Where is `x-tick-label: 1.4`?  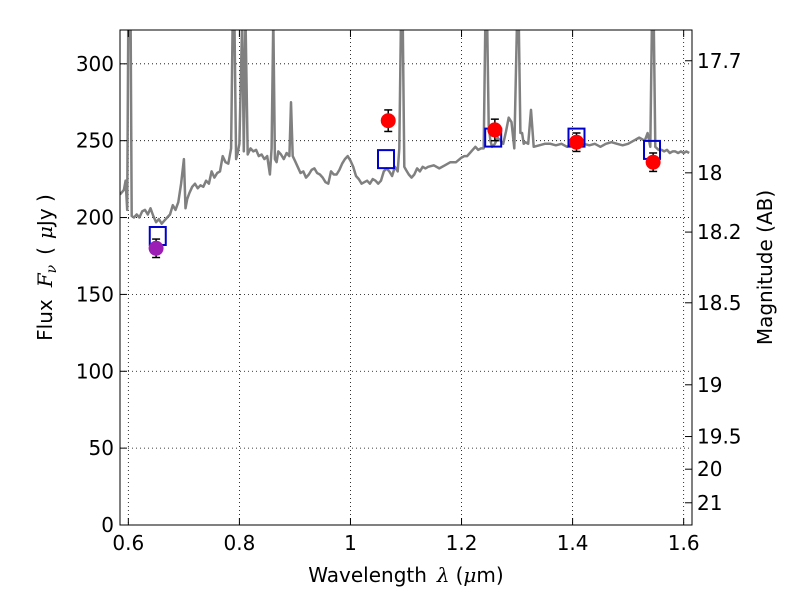 x-tick-label: 1.4 is located at coordinates (573, 543).